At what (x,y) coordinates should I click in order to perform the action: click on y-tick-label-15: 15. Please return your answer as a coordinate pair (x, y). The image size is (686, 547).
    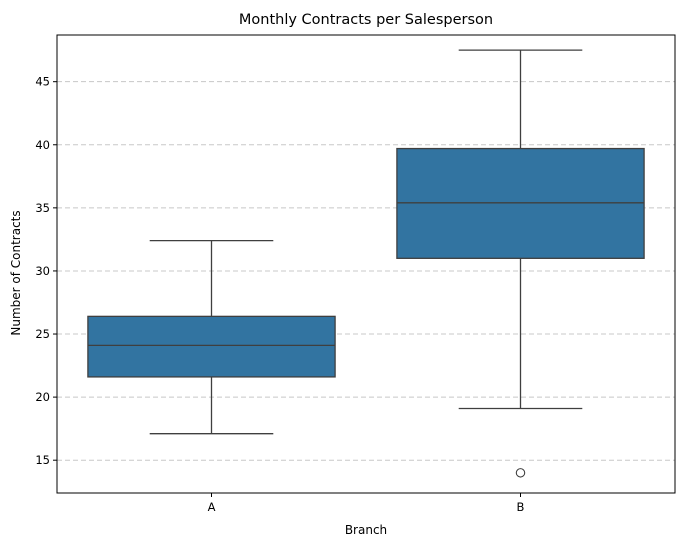
    Looking at the image, I should click on (42, 460).